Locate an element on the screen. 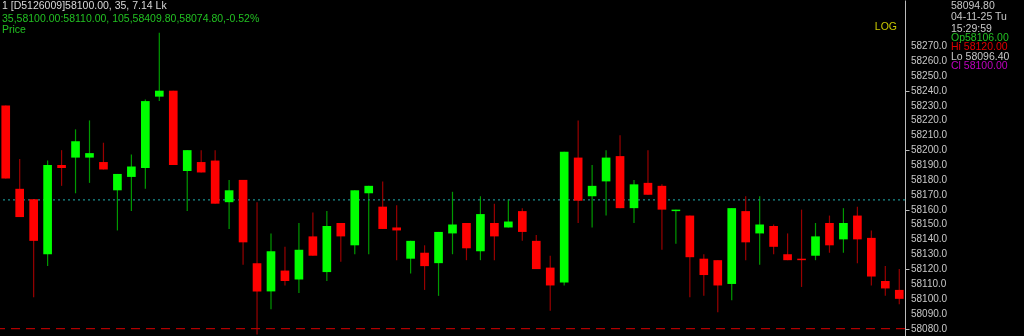  y-tick-label: 58130.0 is located at coordinates (929, 254).